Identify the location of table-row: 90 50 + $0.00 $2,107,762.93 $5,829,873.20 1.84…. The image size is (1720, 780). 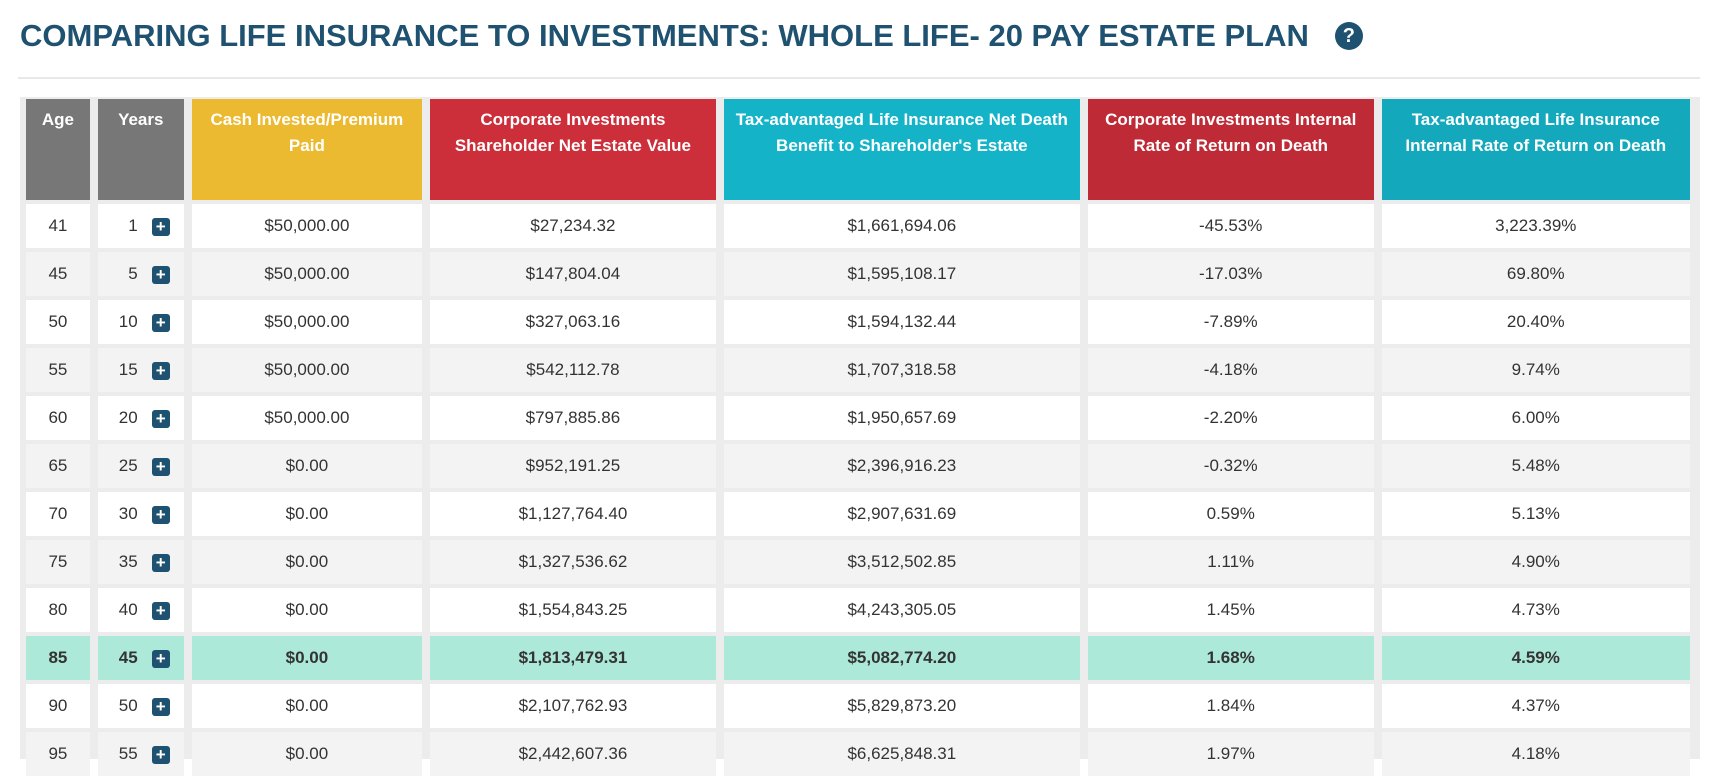
(858, 706).